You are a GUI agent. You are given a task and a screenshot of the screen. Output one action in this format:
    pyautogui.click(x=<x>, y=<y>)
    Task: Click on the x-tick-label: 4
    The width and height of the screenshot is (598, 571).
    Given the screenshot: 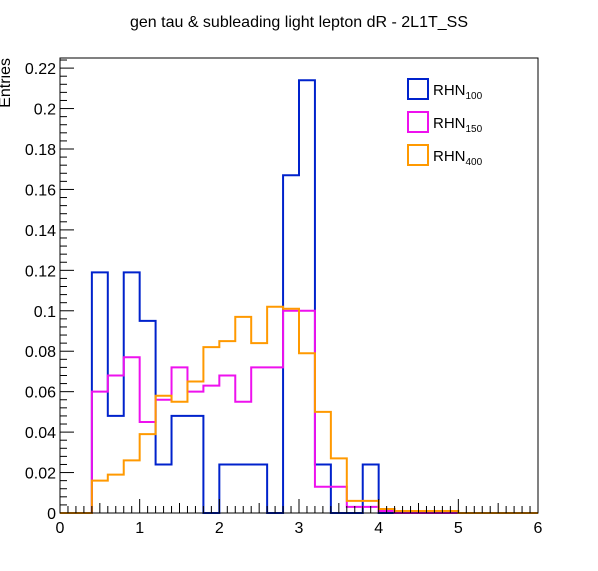 What is the action you would take?
    pyautogui.click(x=378, y=528)
    